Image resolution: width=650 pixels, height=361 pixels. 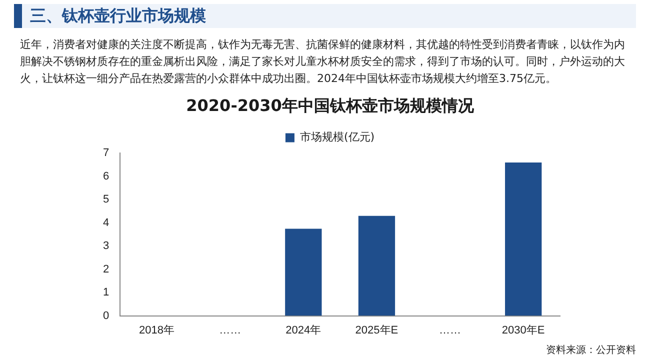 I want to click on x-tick-label: 2030年E, so click(x=523, y=330).